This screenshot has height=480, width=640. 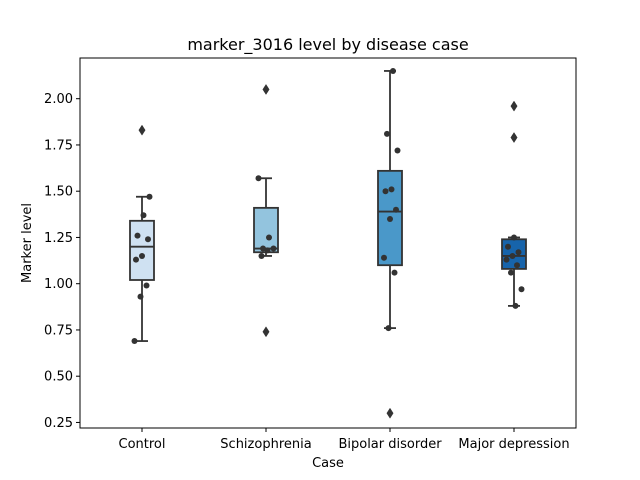 What do you see at coordinates (58, 377) in the screenshot?
I see `y-tick-label: 0.50` at bounding box center [58, 377].